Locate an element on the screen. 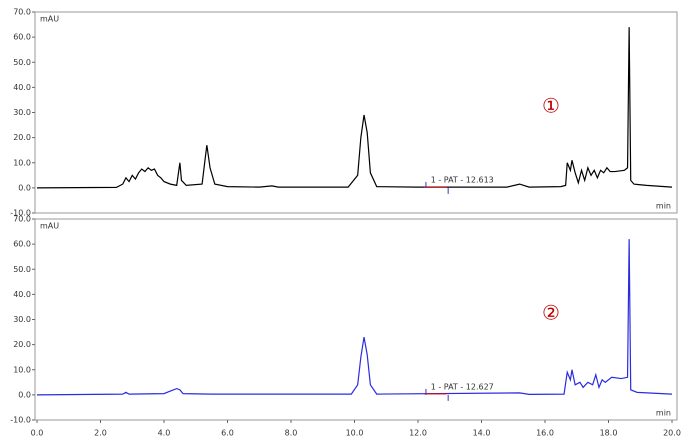  x-tick-label: 6.0 is located at coordinates (227, 433).